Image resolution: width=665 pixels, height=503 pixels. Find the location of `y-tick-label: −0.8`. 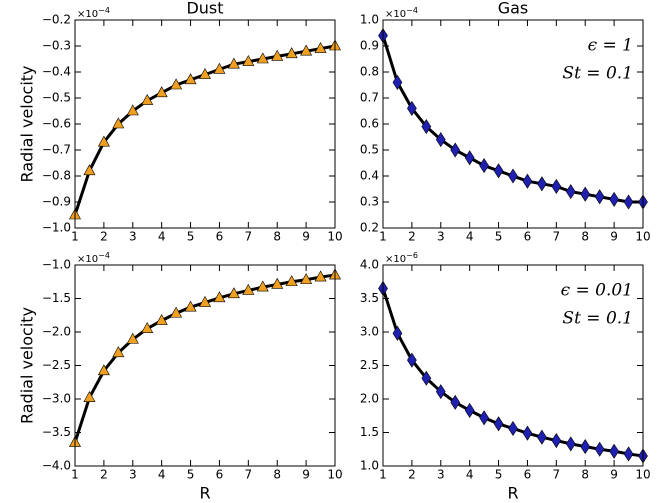

y-tick-label: −0.8 is located at coordinates (56, 176).